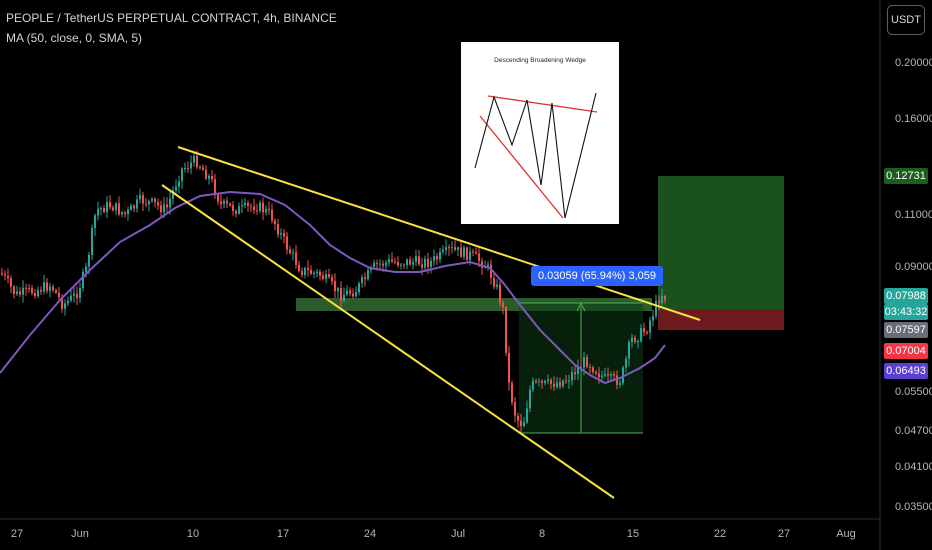  Describe the element at coordinates (721, 242) in the screenshot. I see `position-target-zone` at that location.